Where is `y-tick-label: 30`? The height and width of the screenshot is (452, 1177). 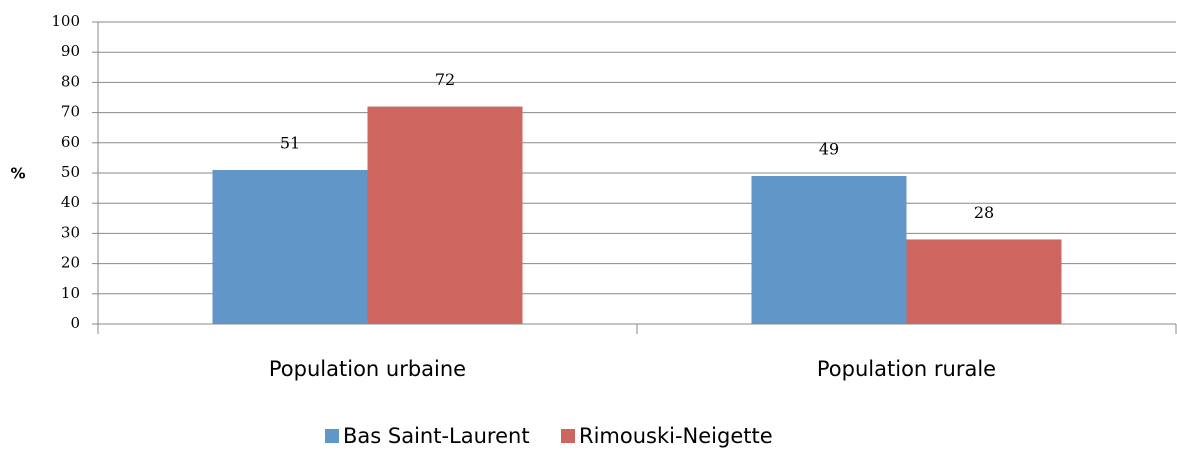
y-tick-label: 30 is located at coordinates (70, 232).